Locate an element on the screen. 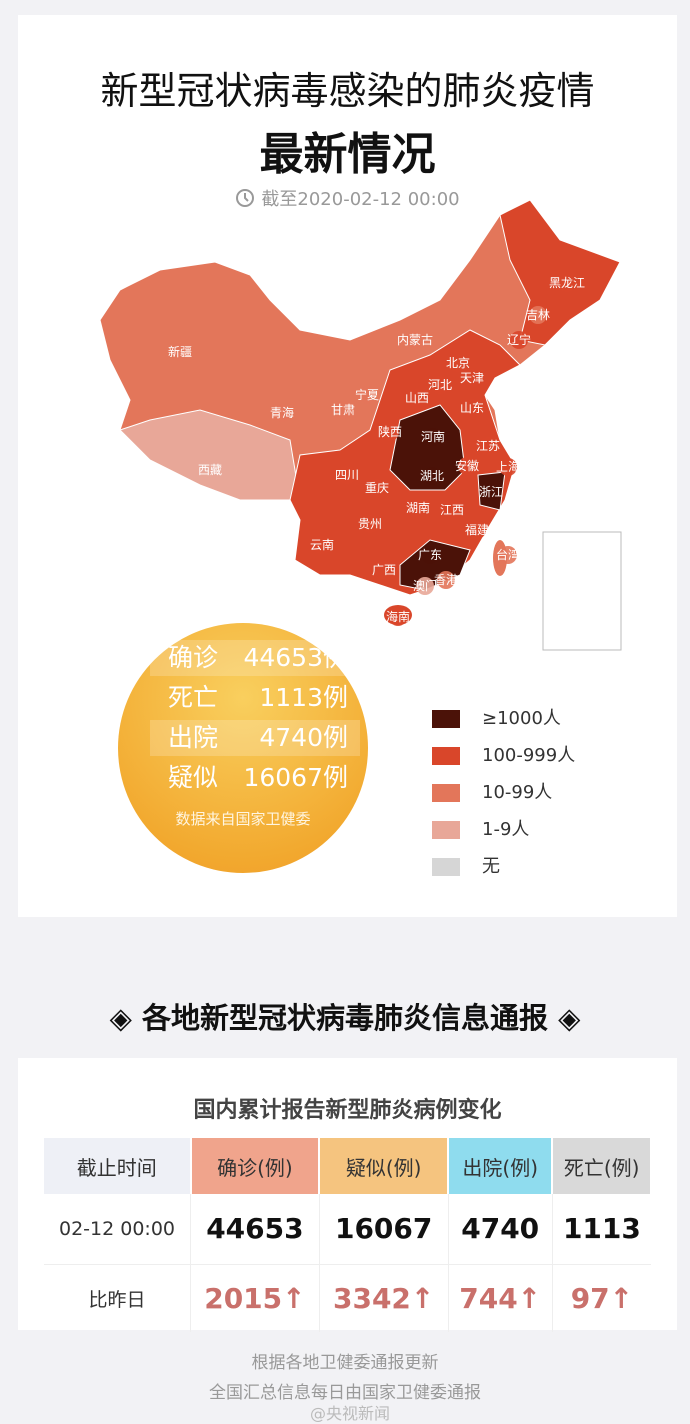 Image resolution: width=690 pixels, height=1424 pixels. province-label: 湖北 is located at coordinates (432, 475).